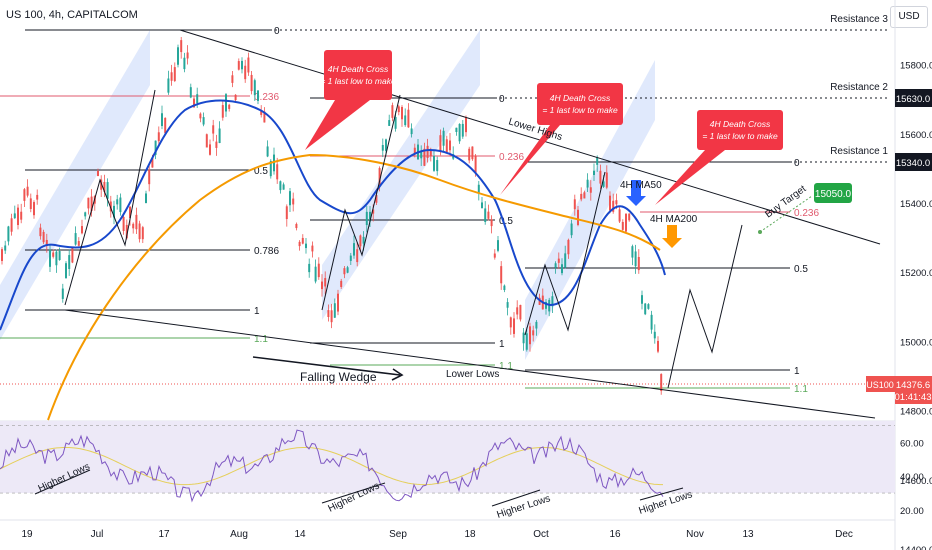 The height and width of the screenshot is (550, 932). Describe the element at coordinates (472, 374) in the screenshot. I see `lower-lows-label: Lower Lows` at that location.